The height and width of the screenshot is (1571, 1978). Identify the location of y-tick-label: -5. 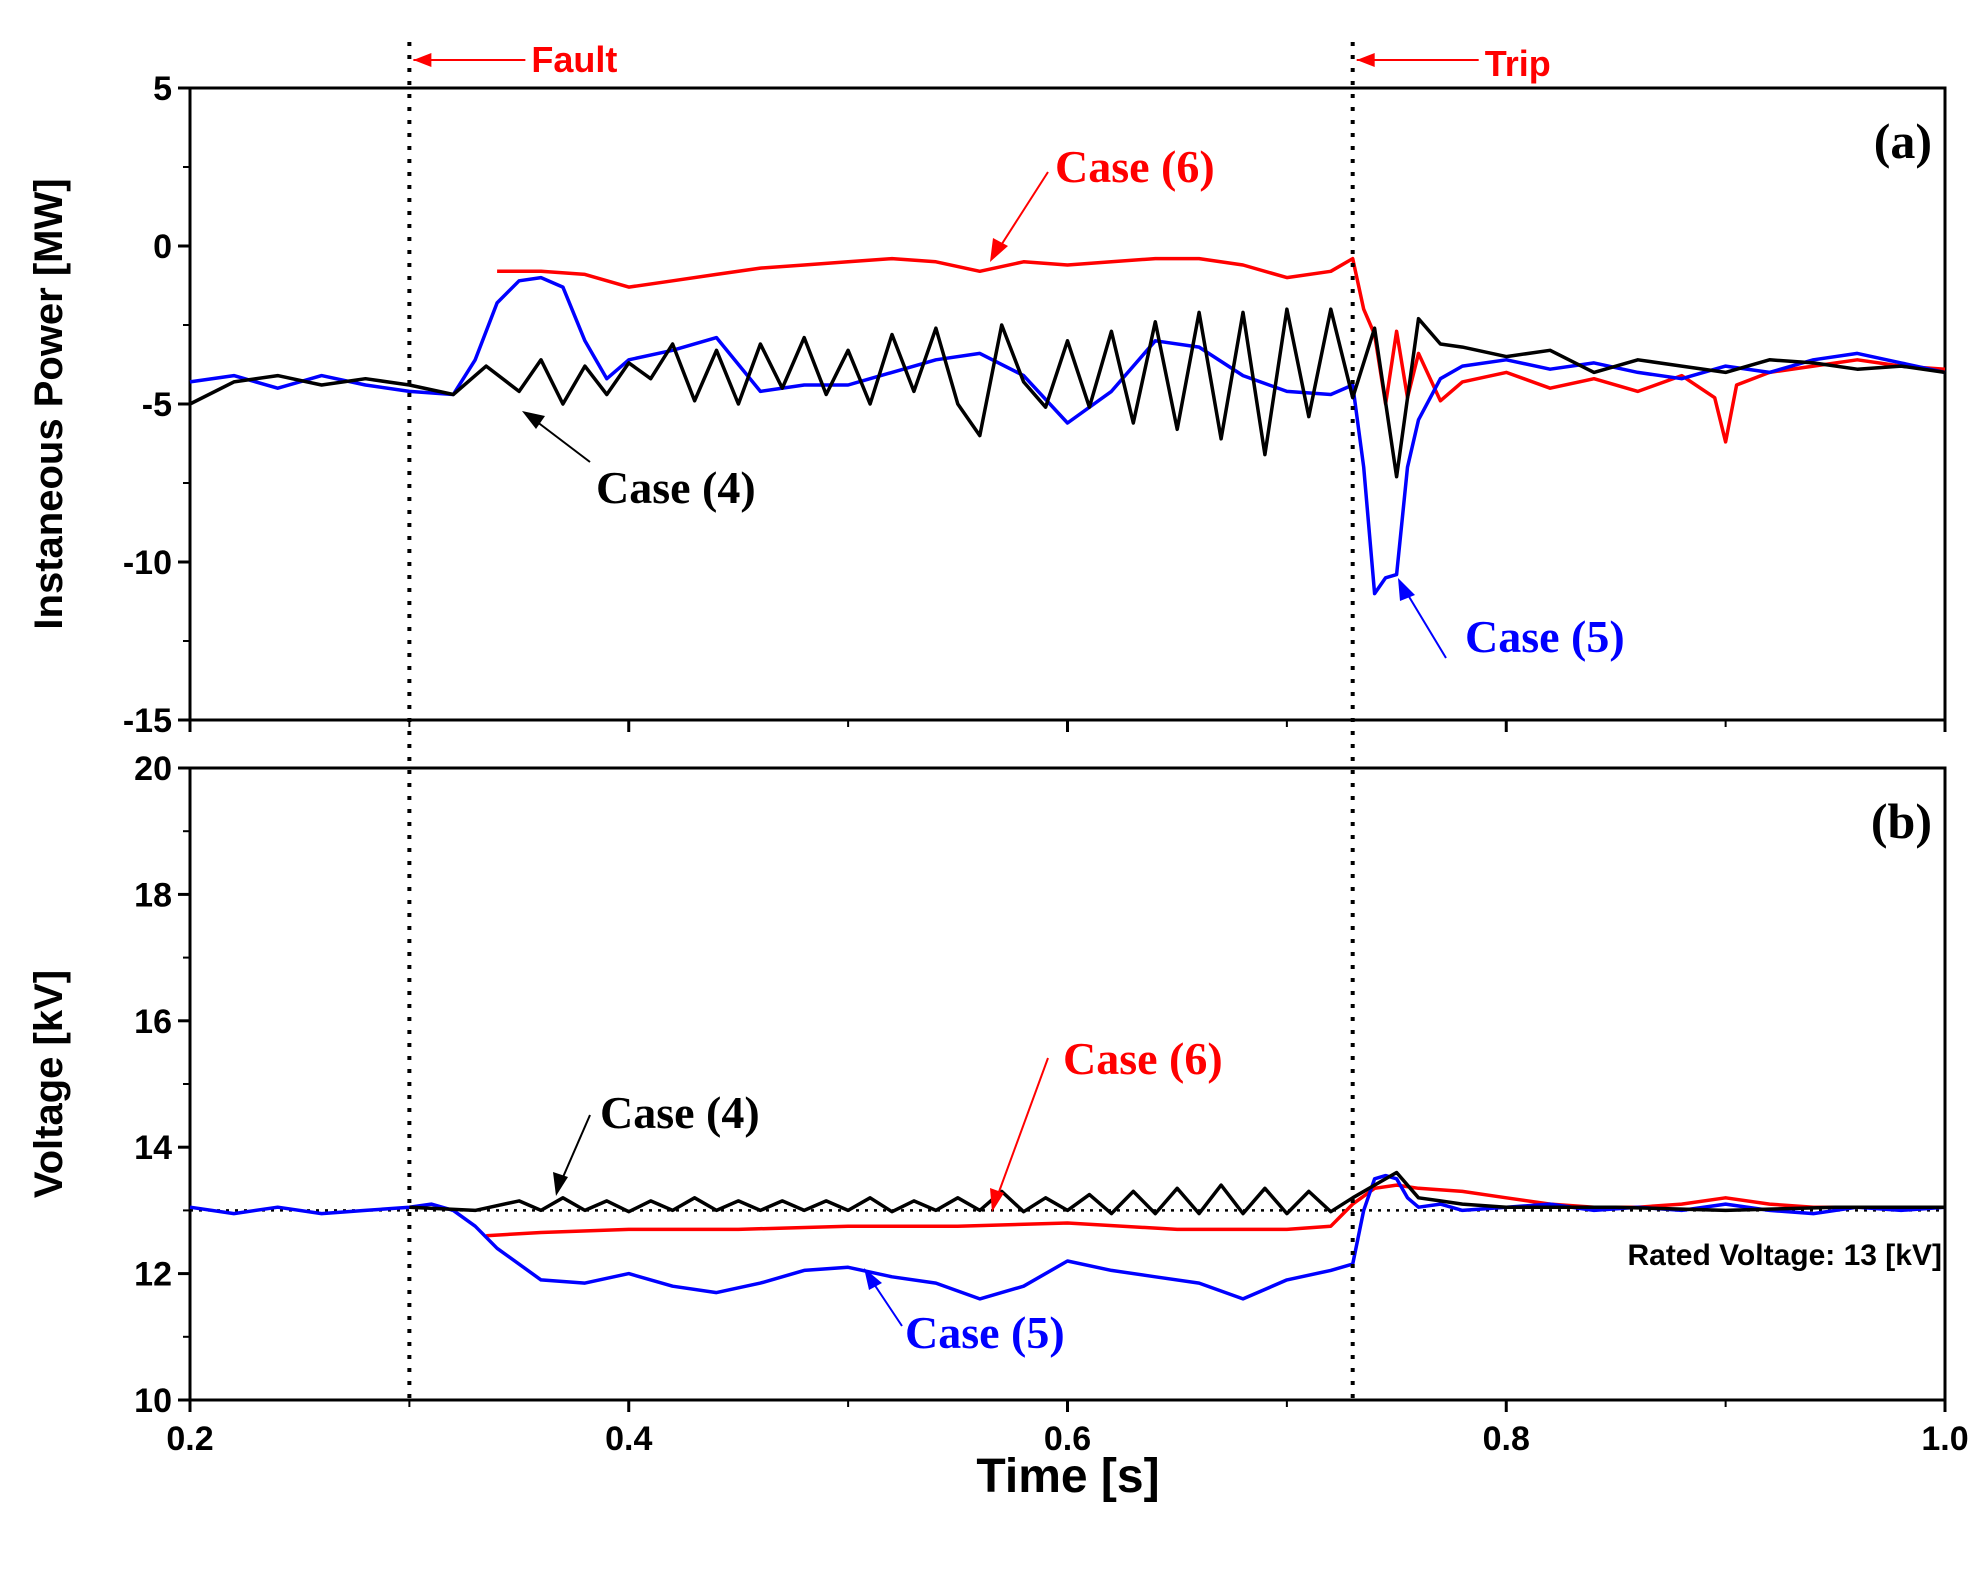
(157, 405).